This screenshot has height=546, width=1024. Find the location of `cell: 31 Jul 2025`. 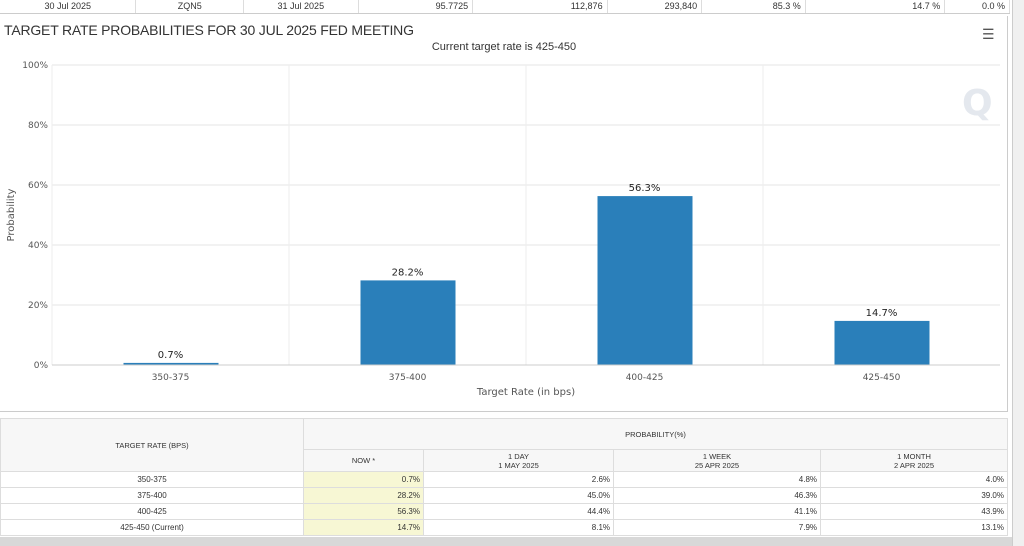

cell: 31 Jul 2025 is located at coordinates (301, 6).